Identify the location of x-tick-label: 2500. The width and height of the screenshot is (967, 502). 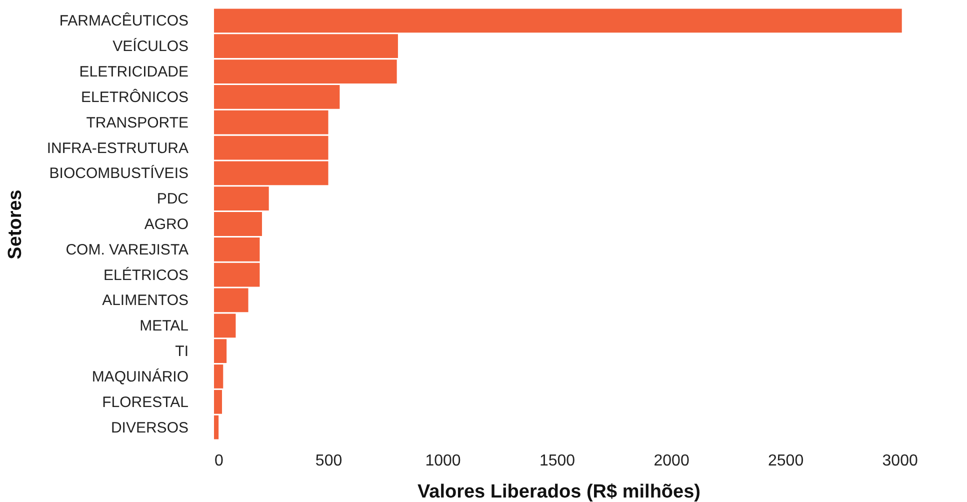
(786, 461).